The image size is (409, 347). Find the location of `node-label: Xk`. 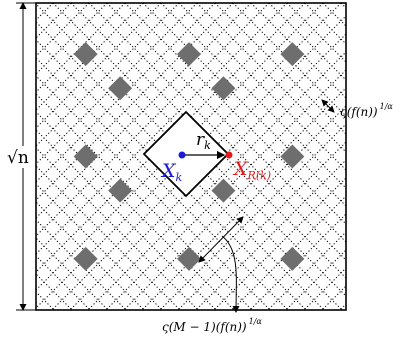

node-label: Xk is located at coordinates (171, 172).